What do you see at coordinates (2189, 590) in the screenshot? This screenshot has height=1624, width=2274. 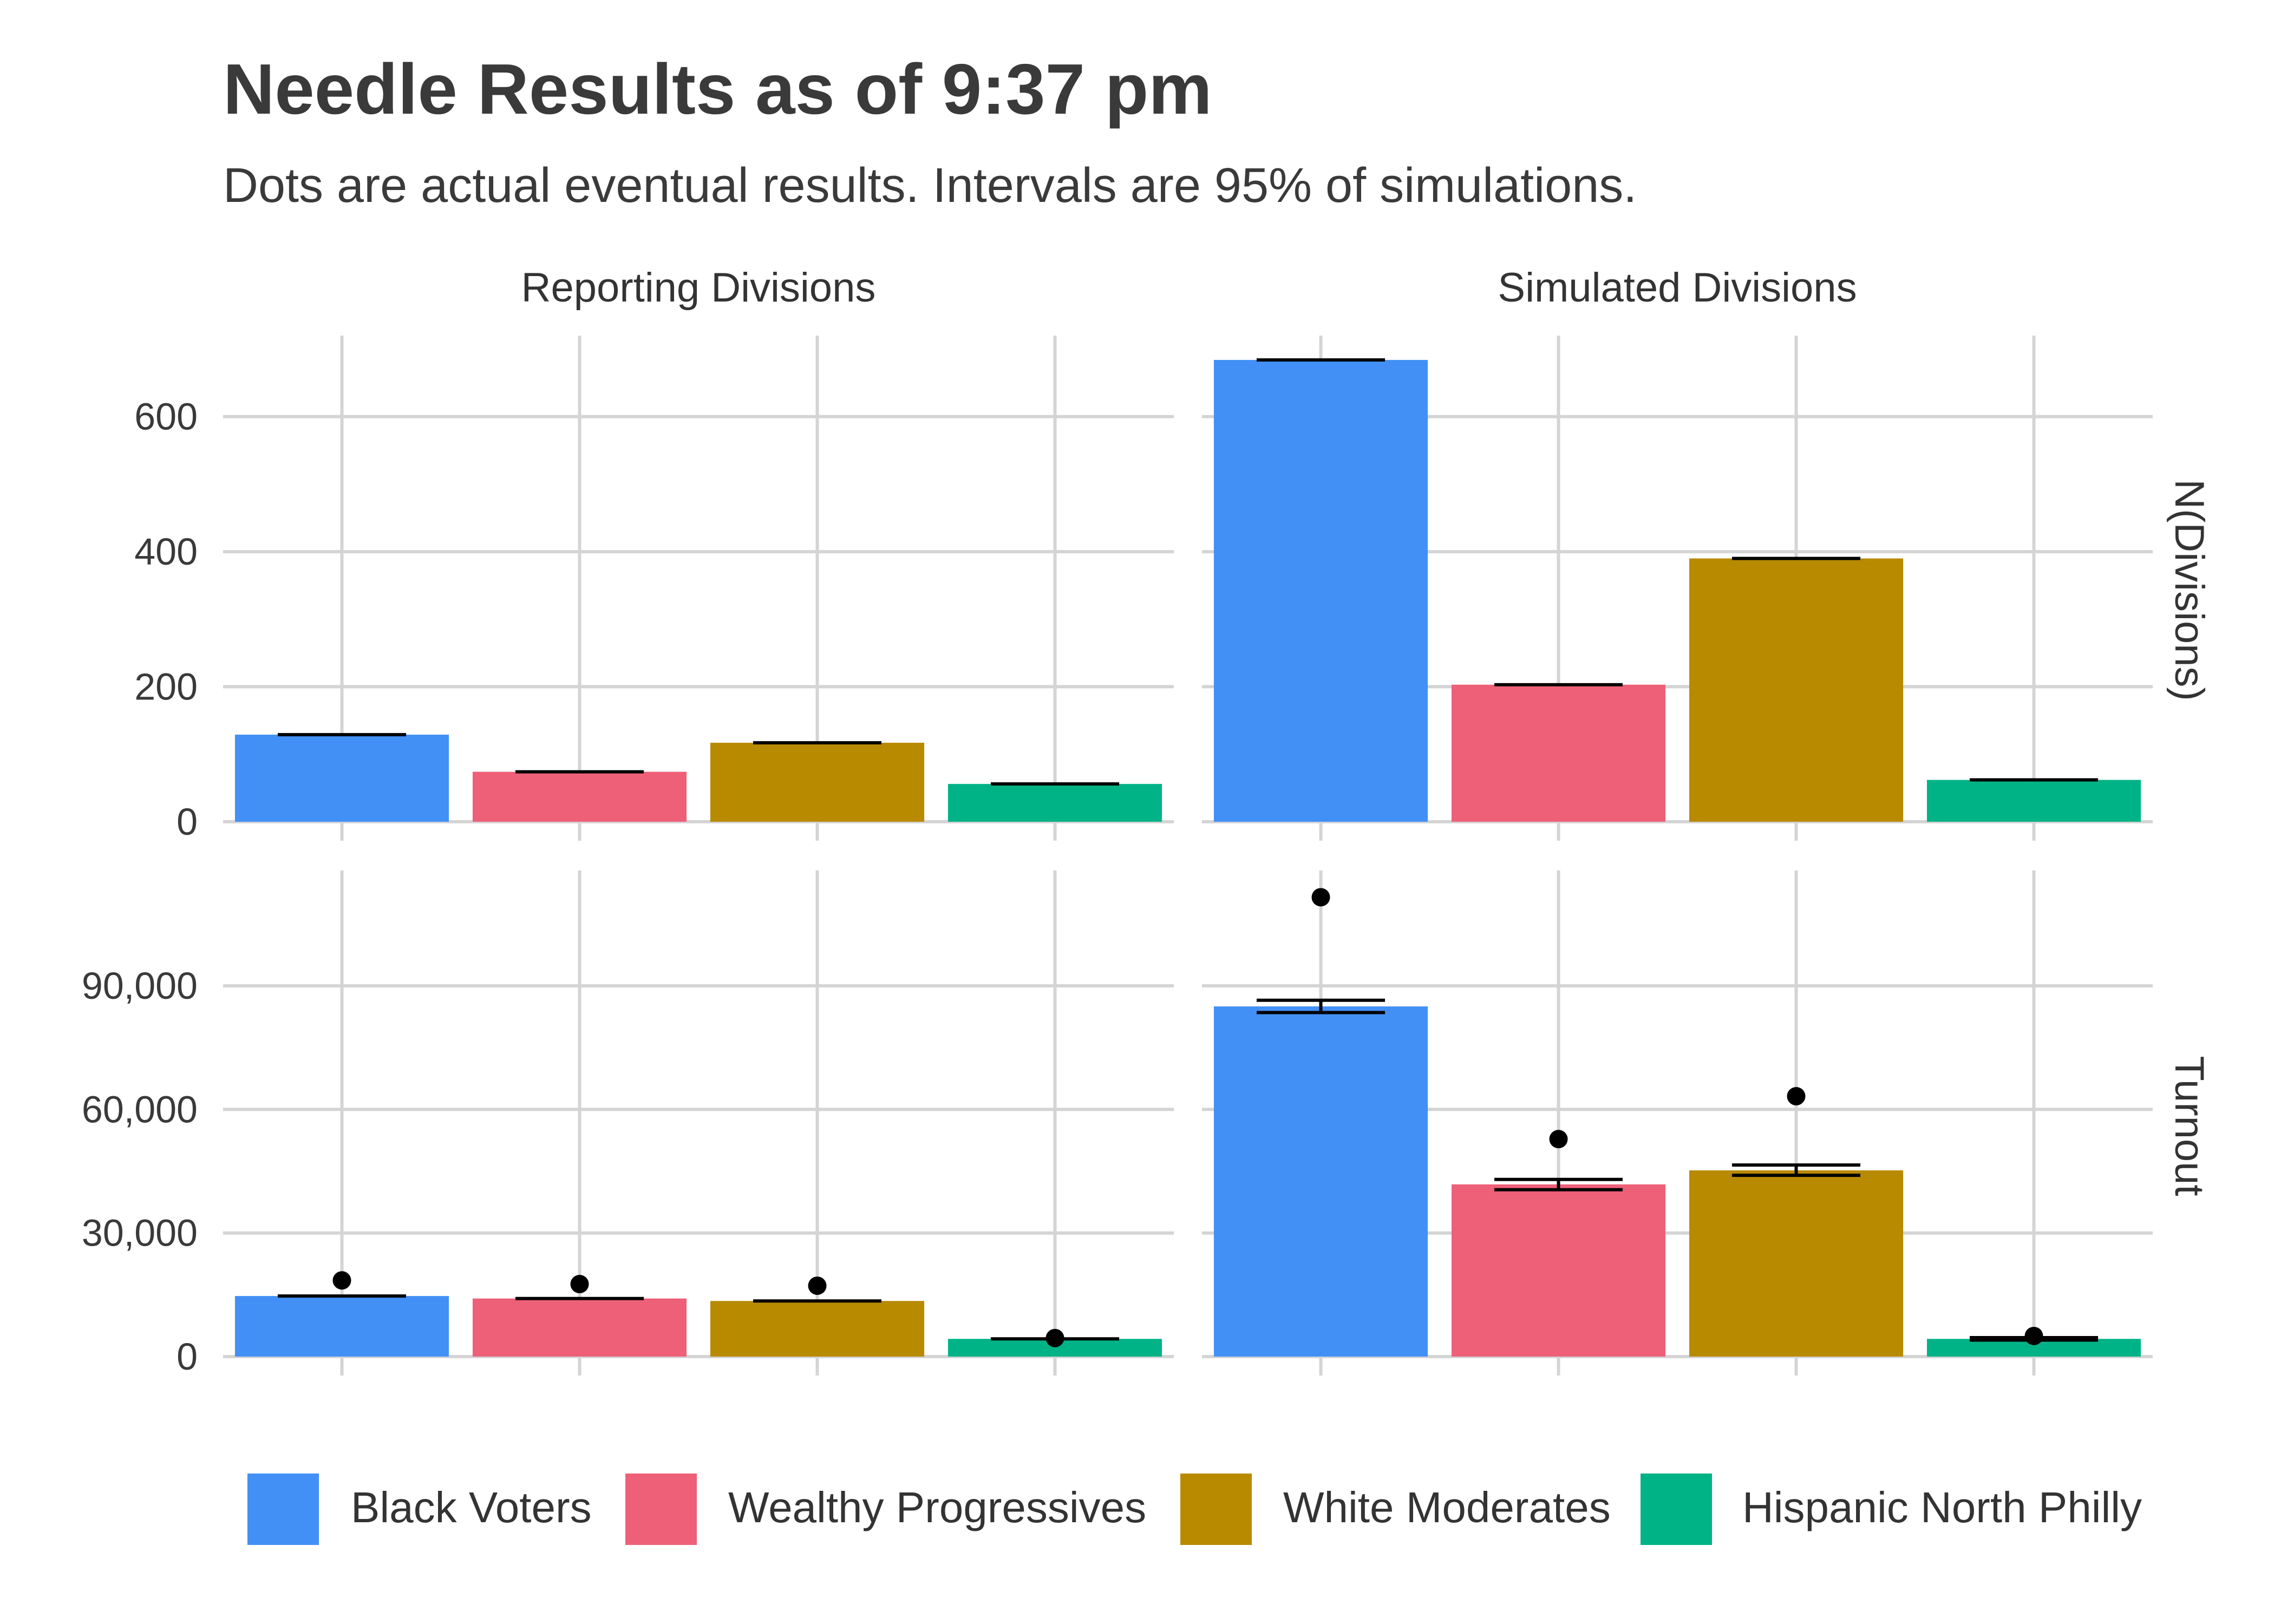 I see `row-strip-n-divisions: N(Divisions)` at bounding box center [2189, 590].